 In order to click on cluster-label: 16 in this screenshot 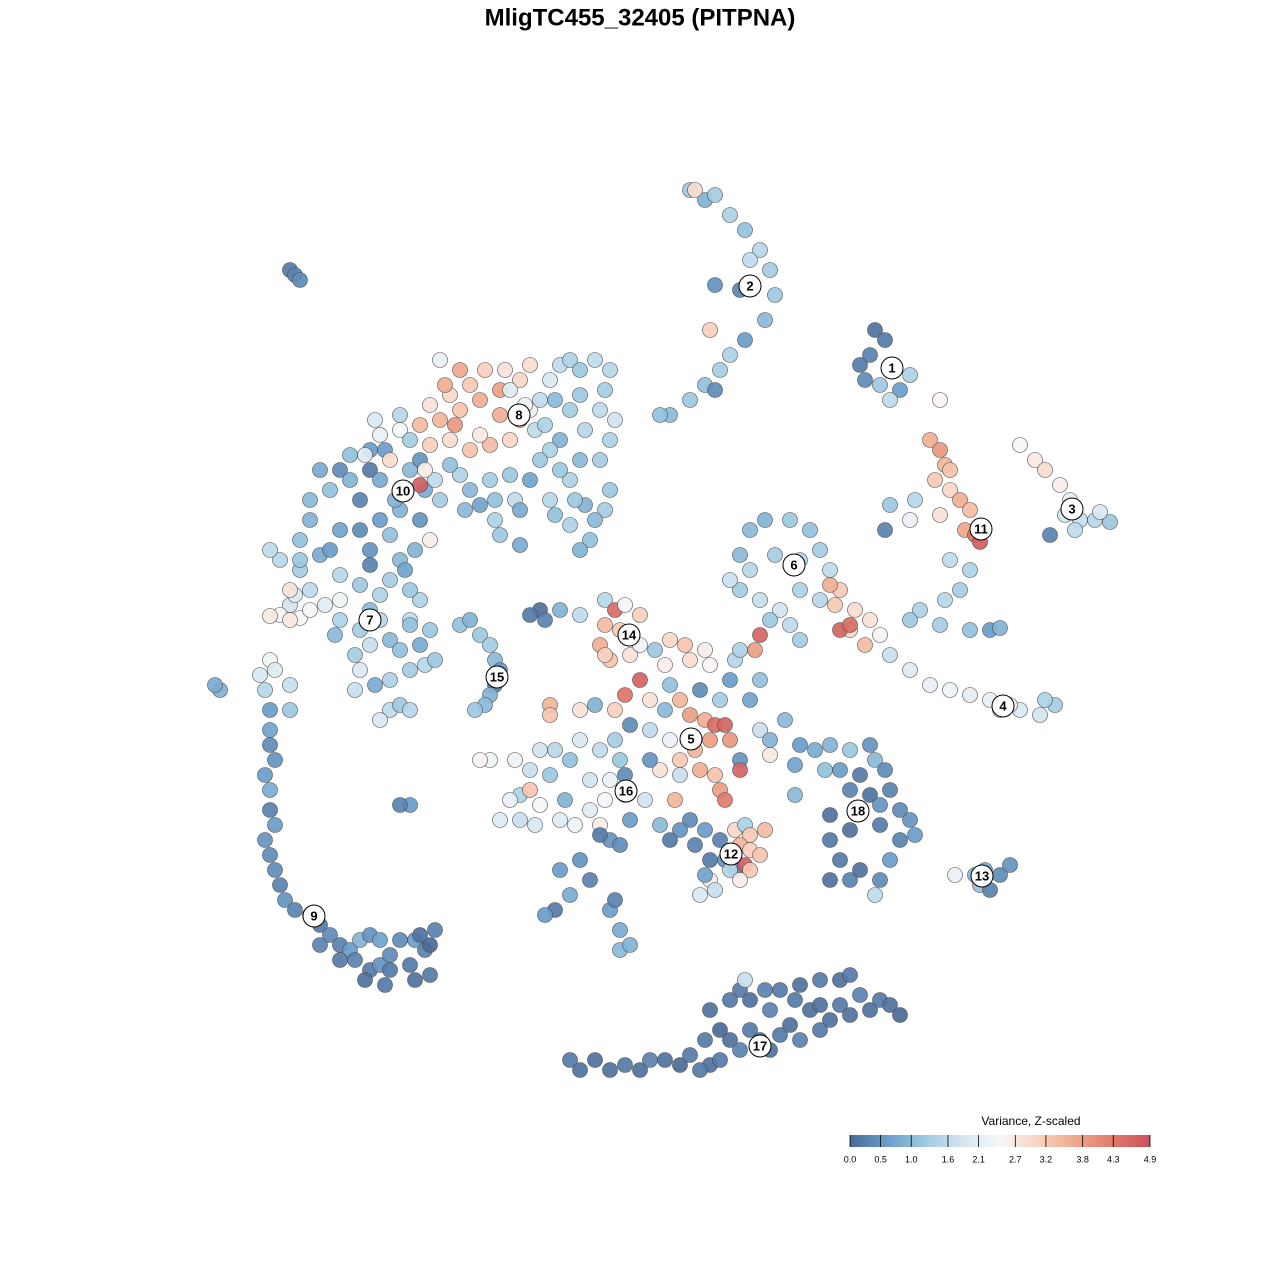, I will do `click(626, 790)`.